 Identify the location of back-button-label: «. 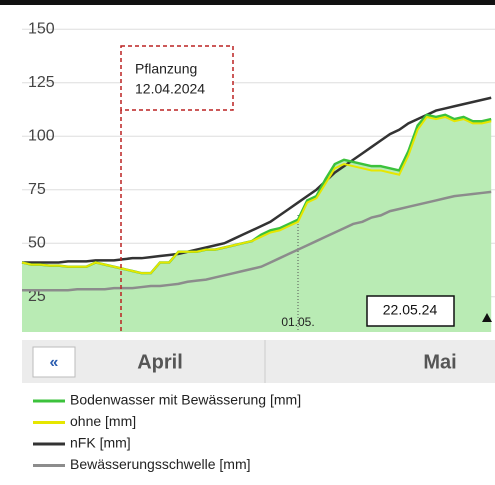
(54, 362).